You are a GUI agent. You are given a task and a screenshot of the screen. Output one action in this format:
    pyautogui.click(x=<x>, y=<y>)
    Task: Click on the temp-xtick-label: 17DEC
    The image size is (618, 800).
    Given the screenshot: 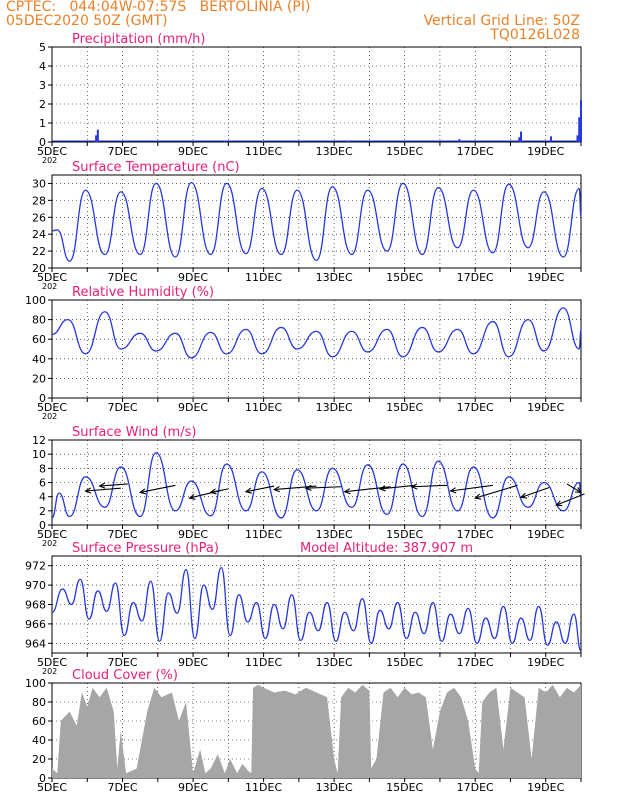 What is the action you would take?
    pyautogui.click(x=475, y=277)
    